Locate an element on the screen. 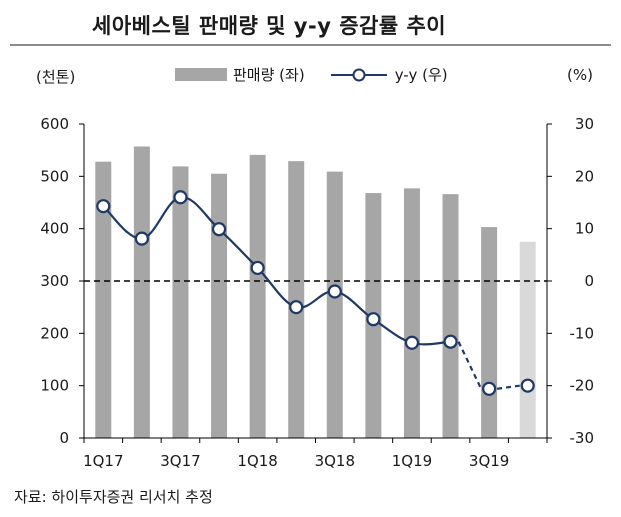 The image size is (621, 517). yy-point-1q18 is located at coordinates (257, 268).